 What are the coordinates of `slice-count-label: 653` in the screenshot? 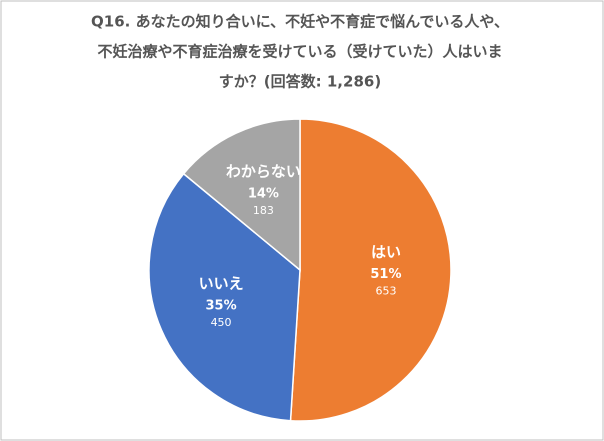 It's located at (385, 291).